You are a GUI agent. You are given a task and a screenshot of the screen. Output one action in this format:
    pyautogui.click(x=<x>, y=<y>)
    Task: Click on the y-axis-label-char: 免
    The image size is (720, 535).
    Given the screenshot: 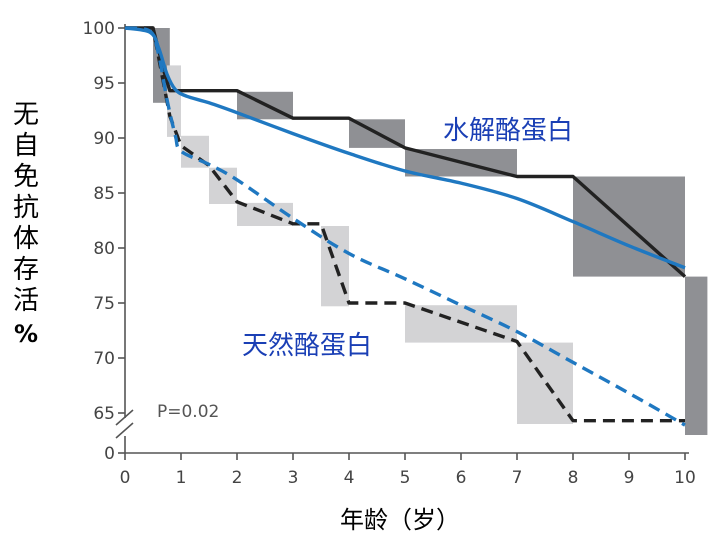 What is the action you would take?
    pyautogui.click(x=25, y=177)
    